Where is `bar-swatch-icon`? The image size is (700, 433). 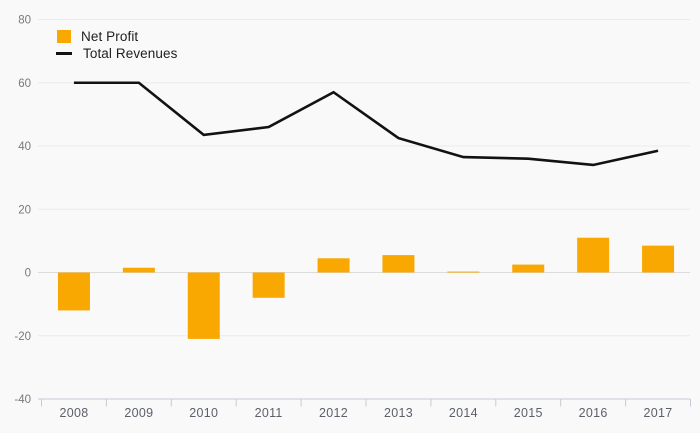 bar-swatch-icon is located at coordinates (64, 36).